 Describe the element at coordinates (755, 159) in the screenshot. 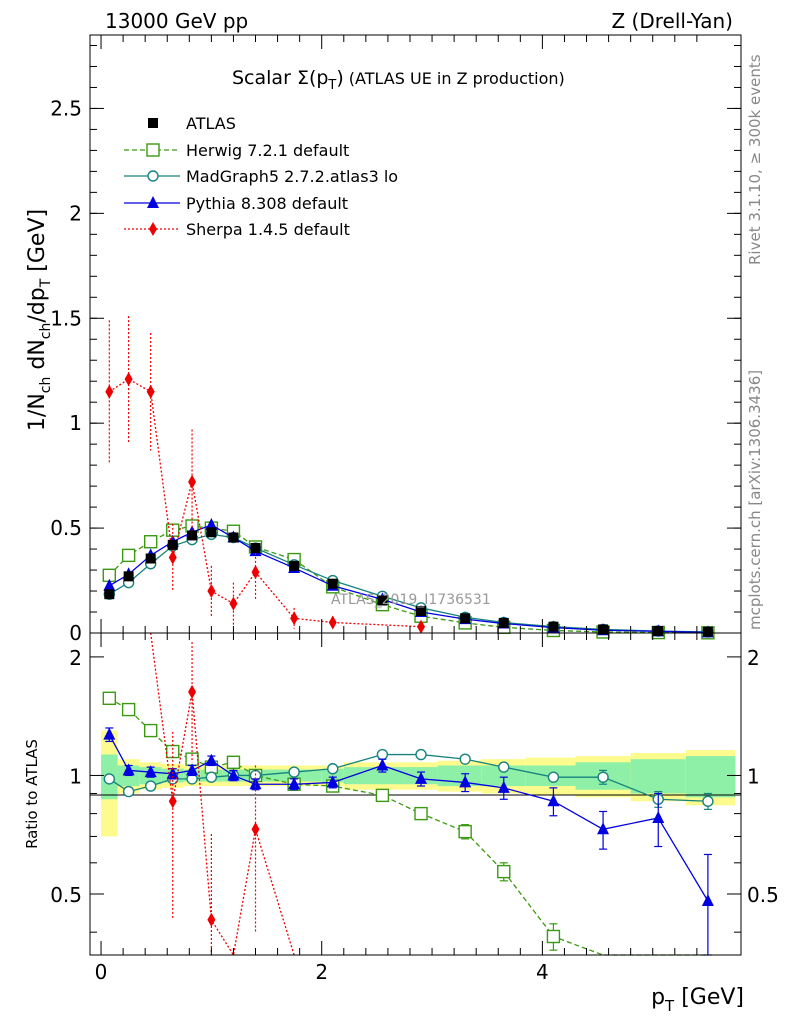

I see `rivet-label: Rivet 3.1.10, ≥ 300k events` at that location.